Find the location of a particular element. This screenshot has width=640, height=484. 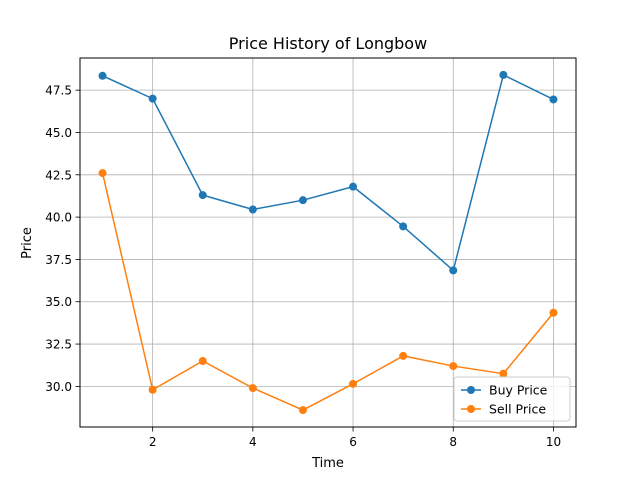

y-tick-label: 47.5 is located at coordinates (58, 91).